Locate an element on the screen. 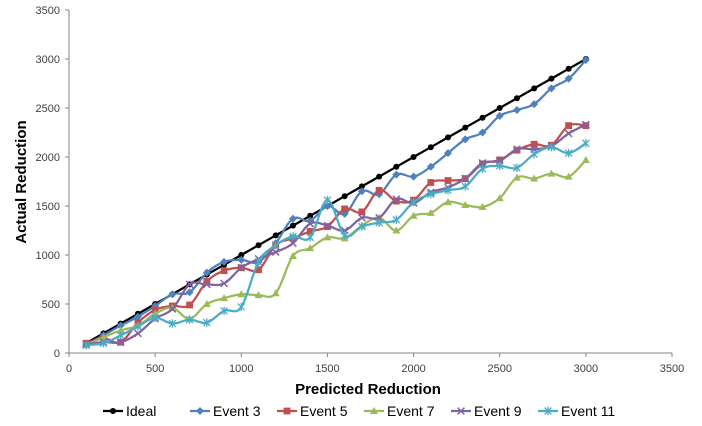  y-tick-label: 0 is located at coordinates (57, 354).